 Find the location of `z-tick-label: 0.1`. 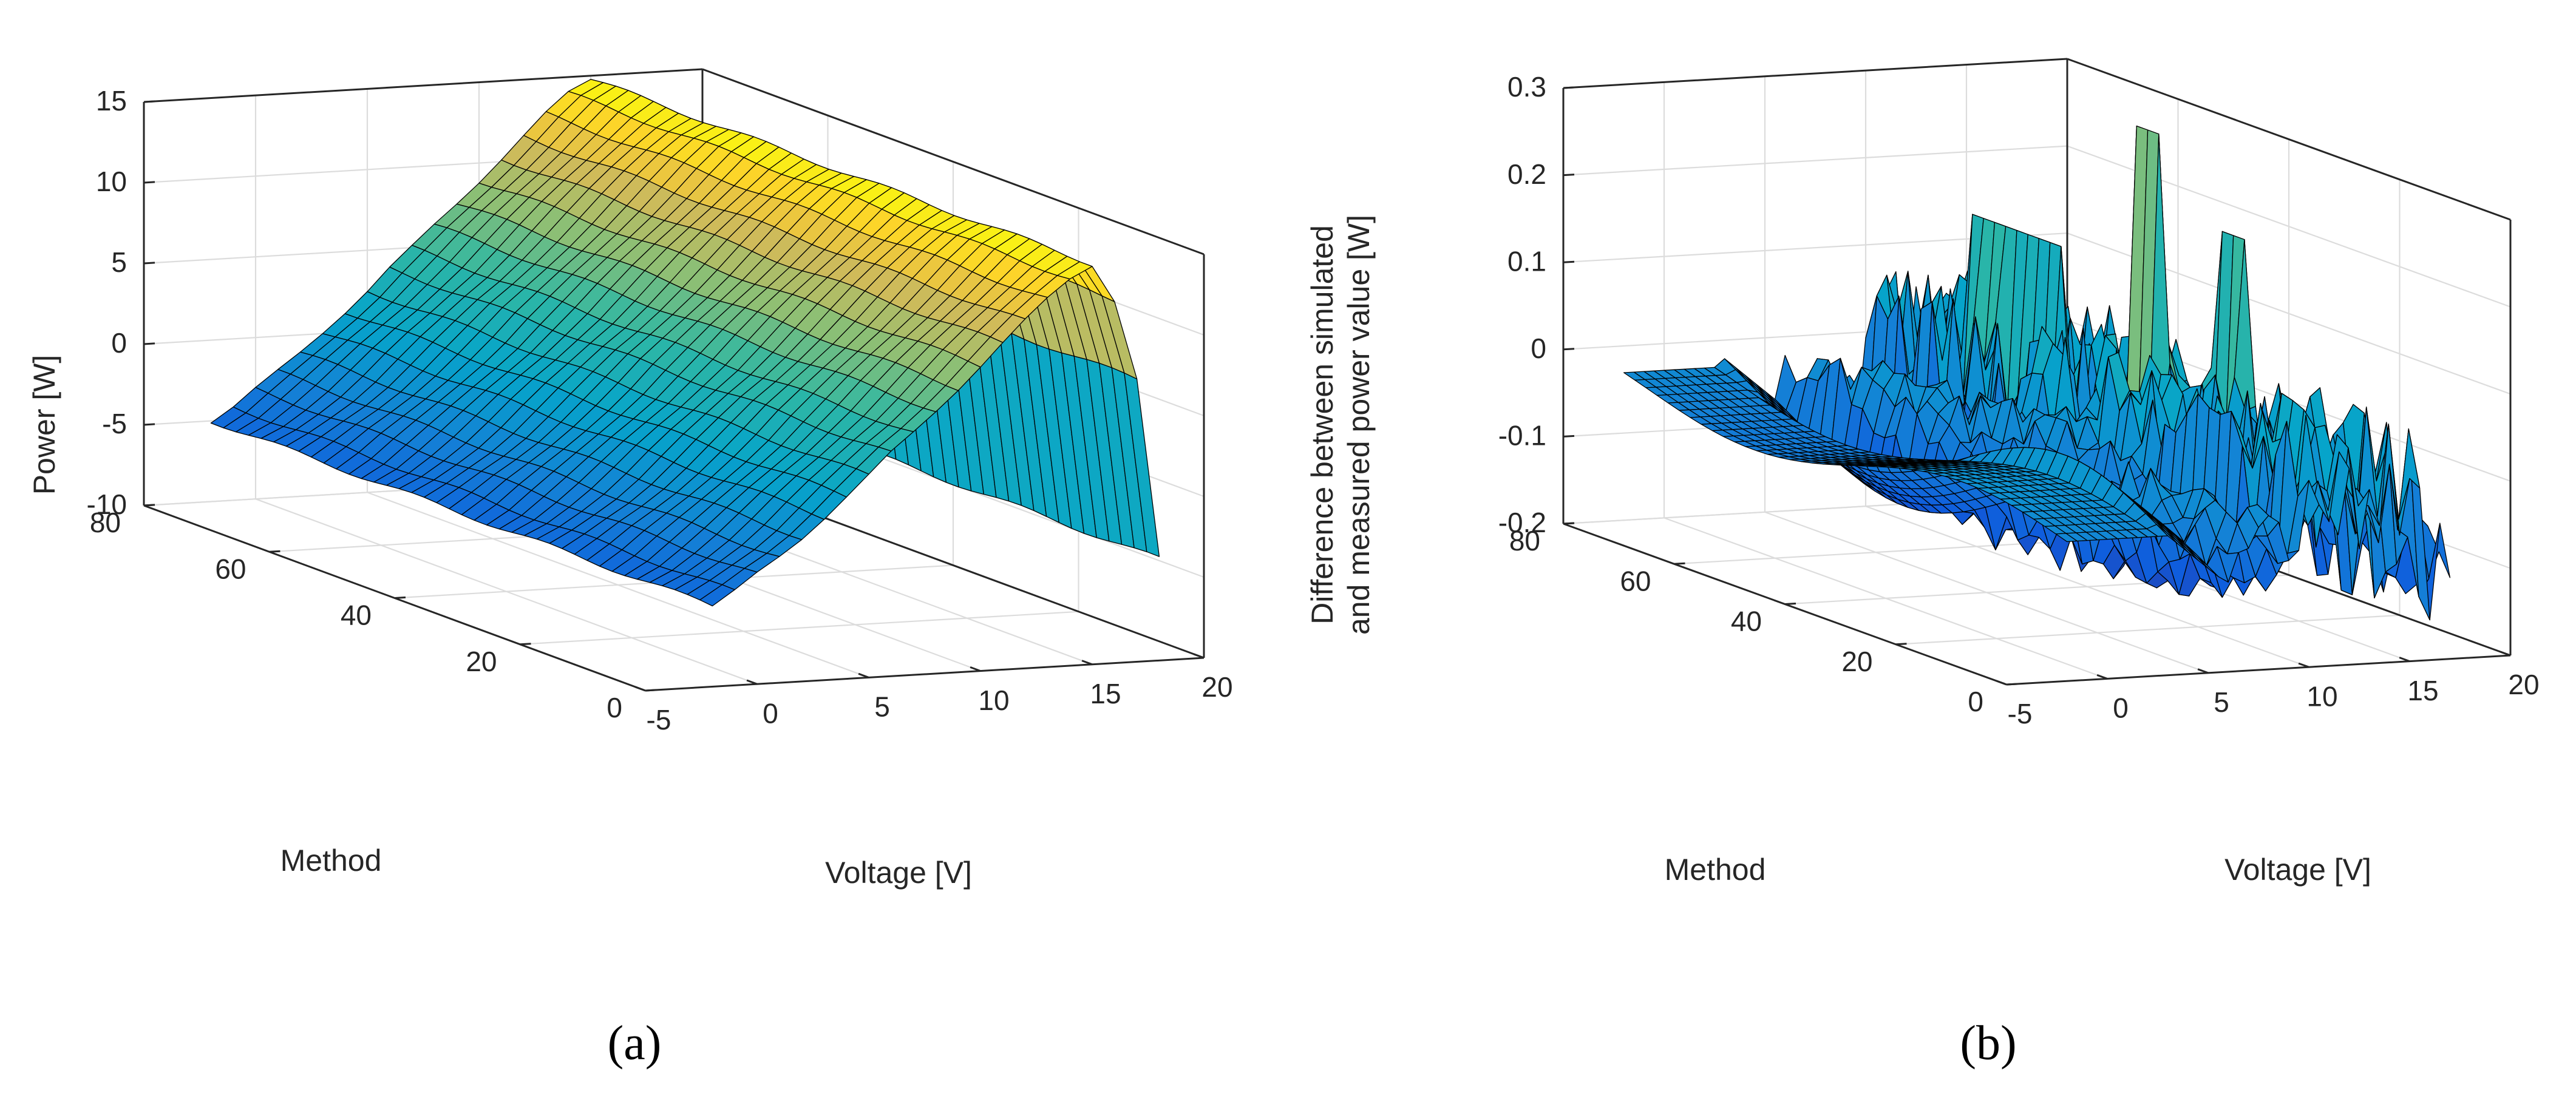

z-tick-label: 0.1 is located at coordinates (1526, 261).